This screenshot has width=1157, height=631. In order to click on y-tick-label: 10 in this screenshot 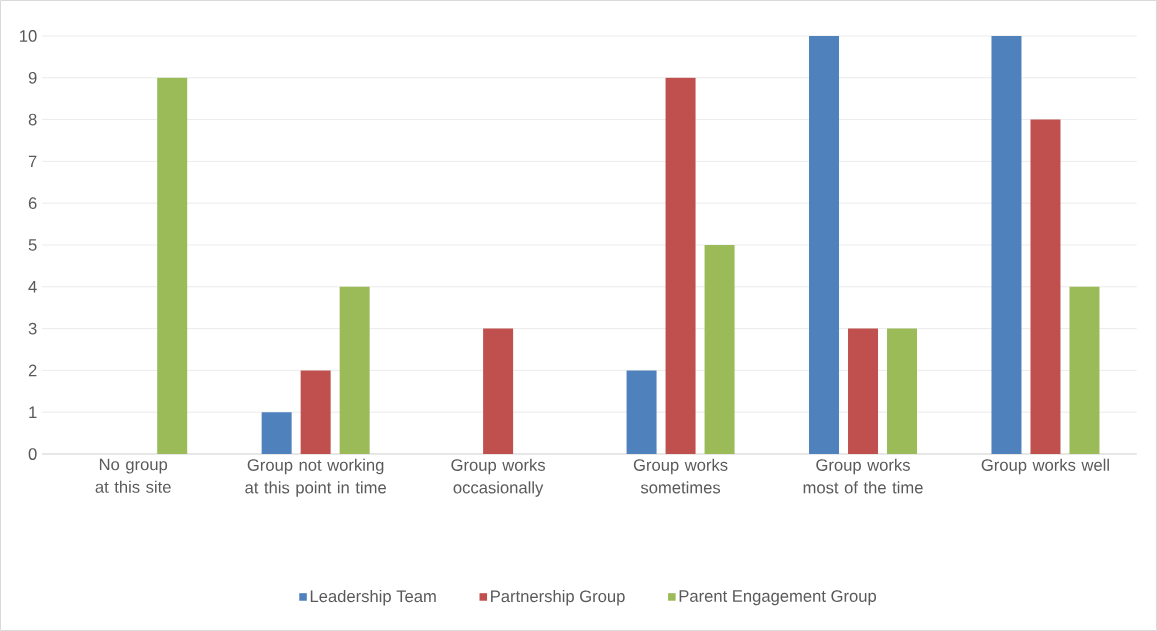, I will do `click(28, 36)`.